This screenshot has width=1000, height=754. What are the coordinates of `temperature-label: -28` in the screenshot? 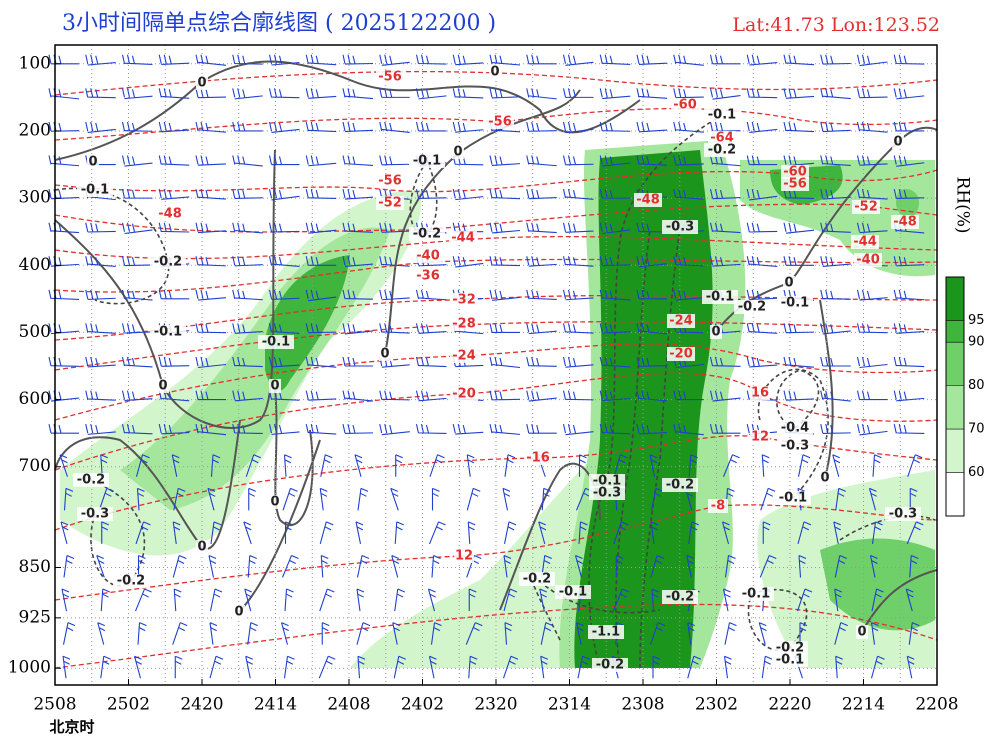 It's located at (464, 324).